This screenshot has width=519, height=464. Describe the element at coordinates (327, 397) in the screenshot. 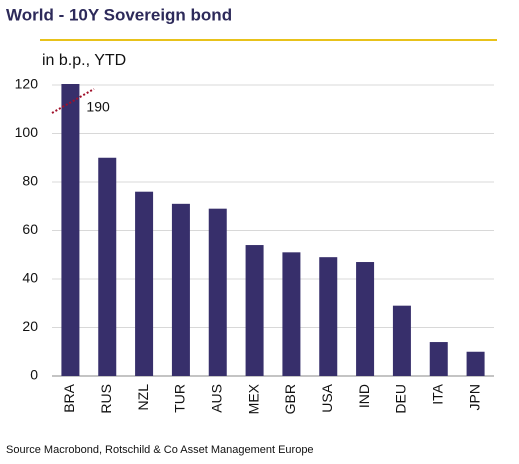

I see `x-tick-label: USA` at that location.